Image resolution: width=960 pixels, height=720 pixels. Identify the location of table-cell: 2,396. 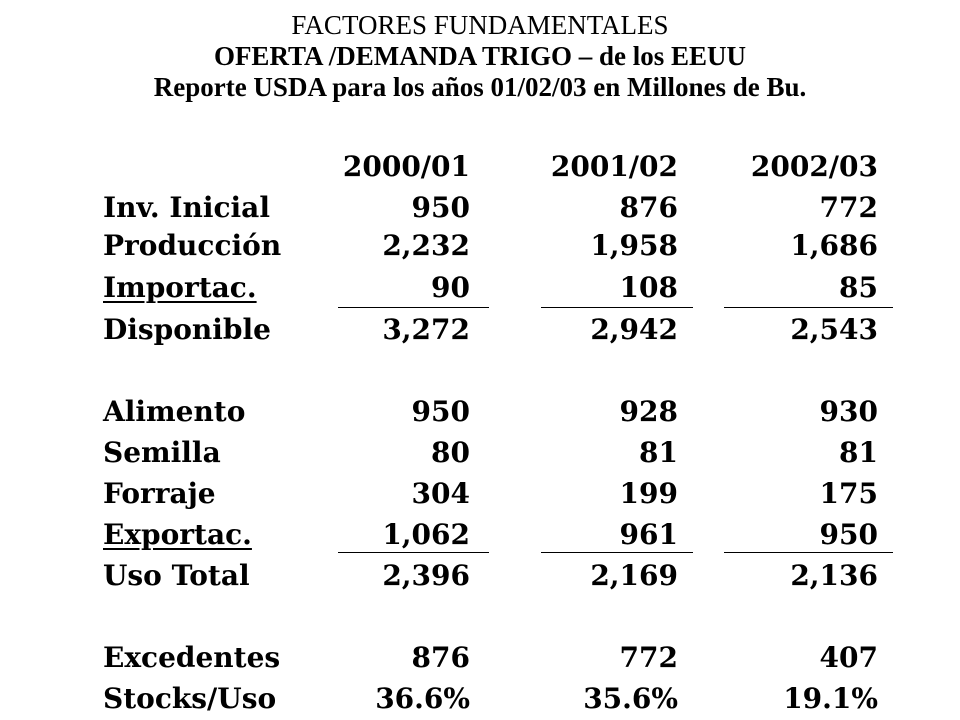
(426, 575).